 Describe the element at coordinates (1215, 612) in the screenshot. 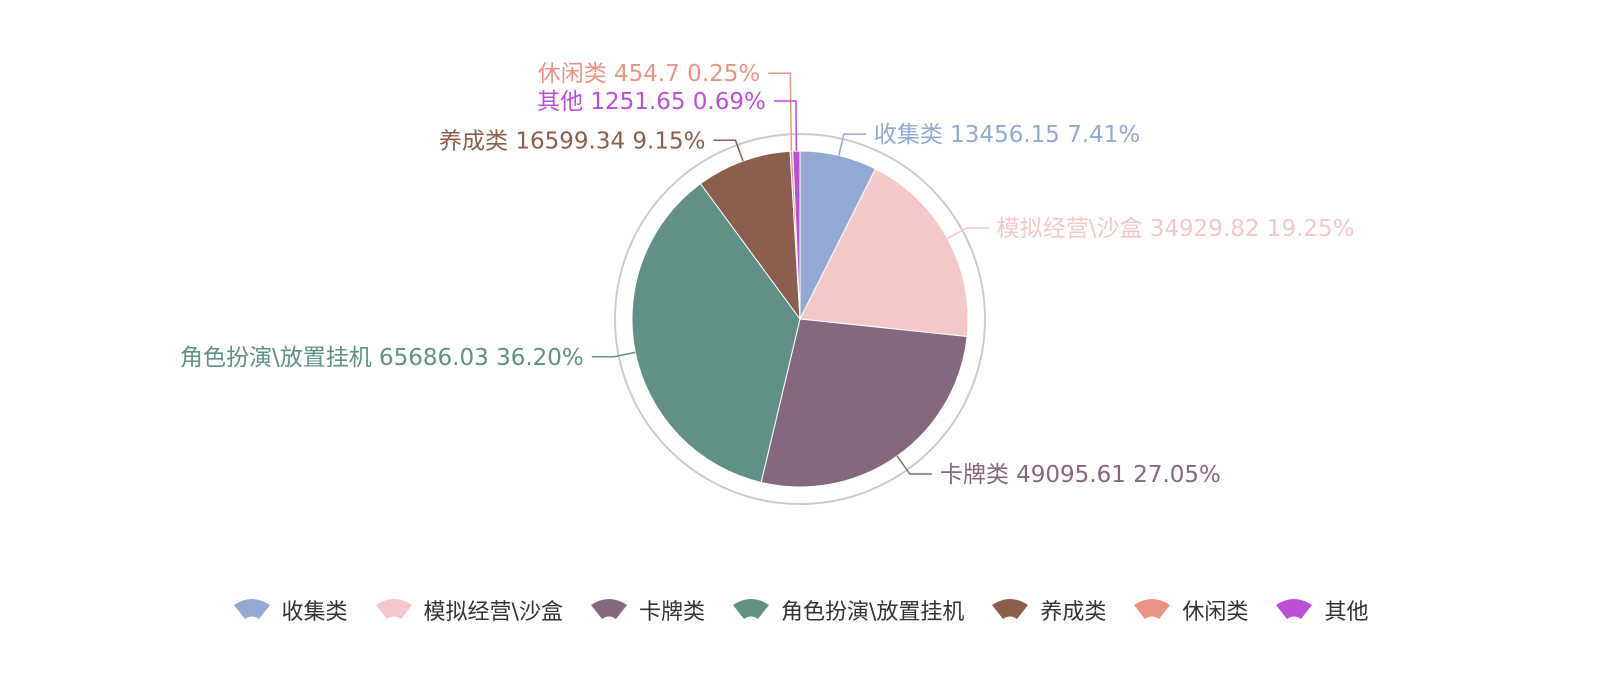

I see `legend-label: 休闲类` at that location.